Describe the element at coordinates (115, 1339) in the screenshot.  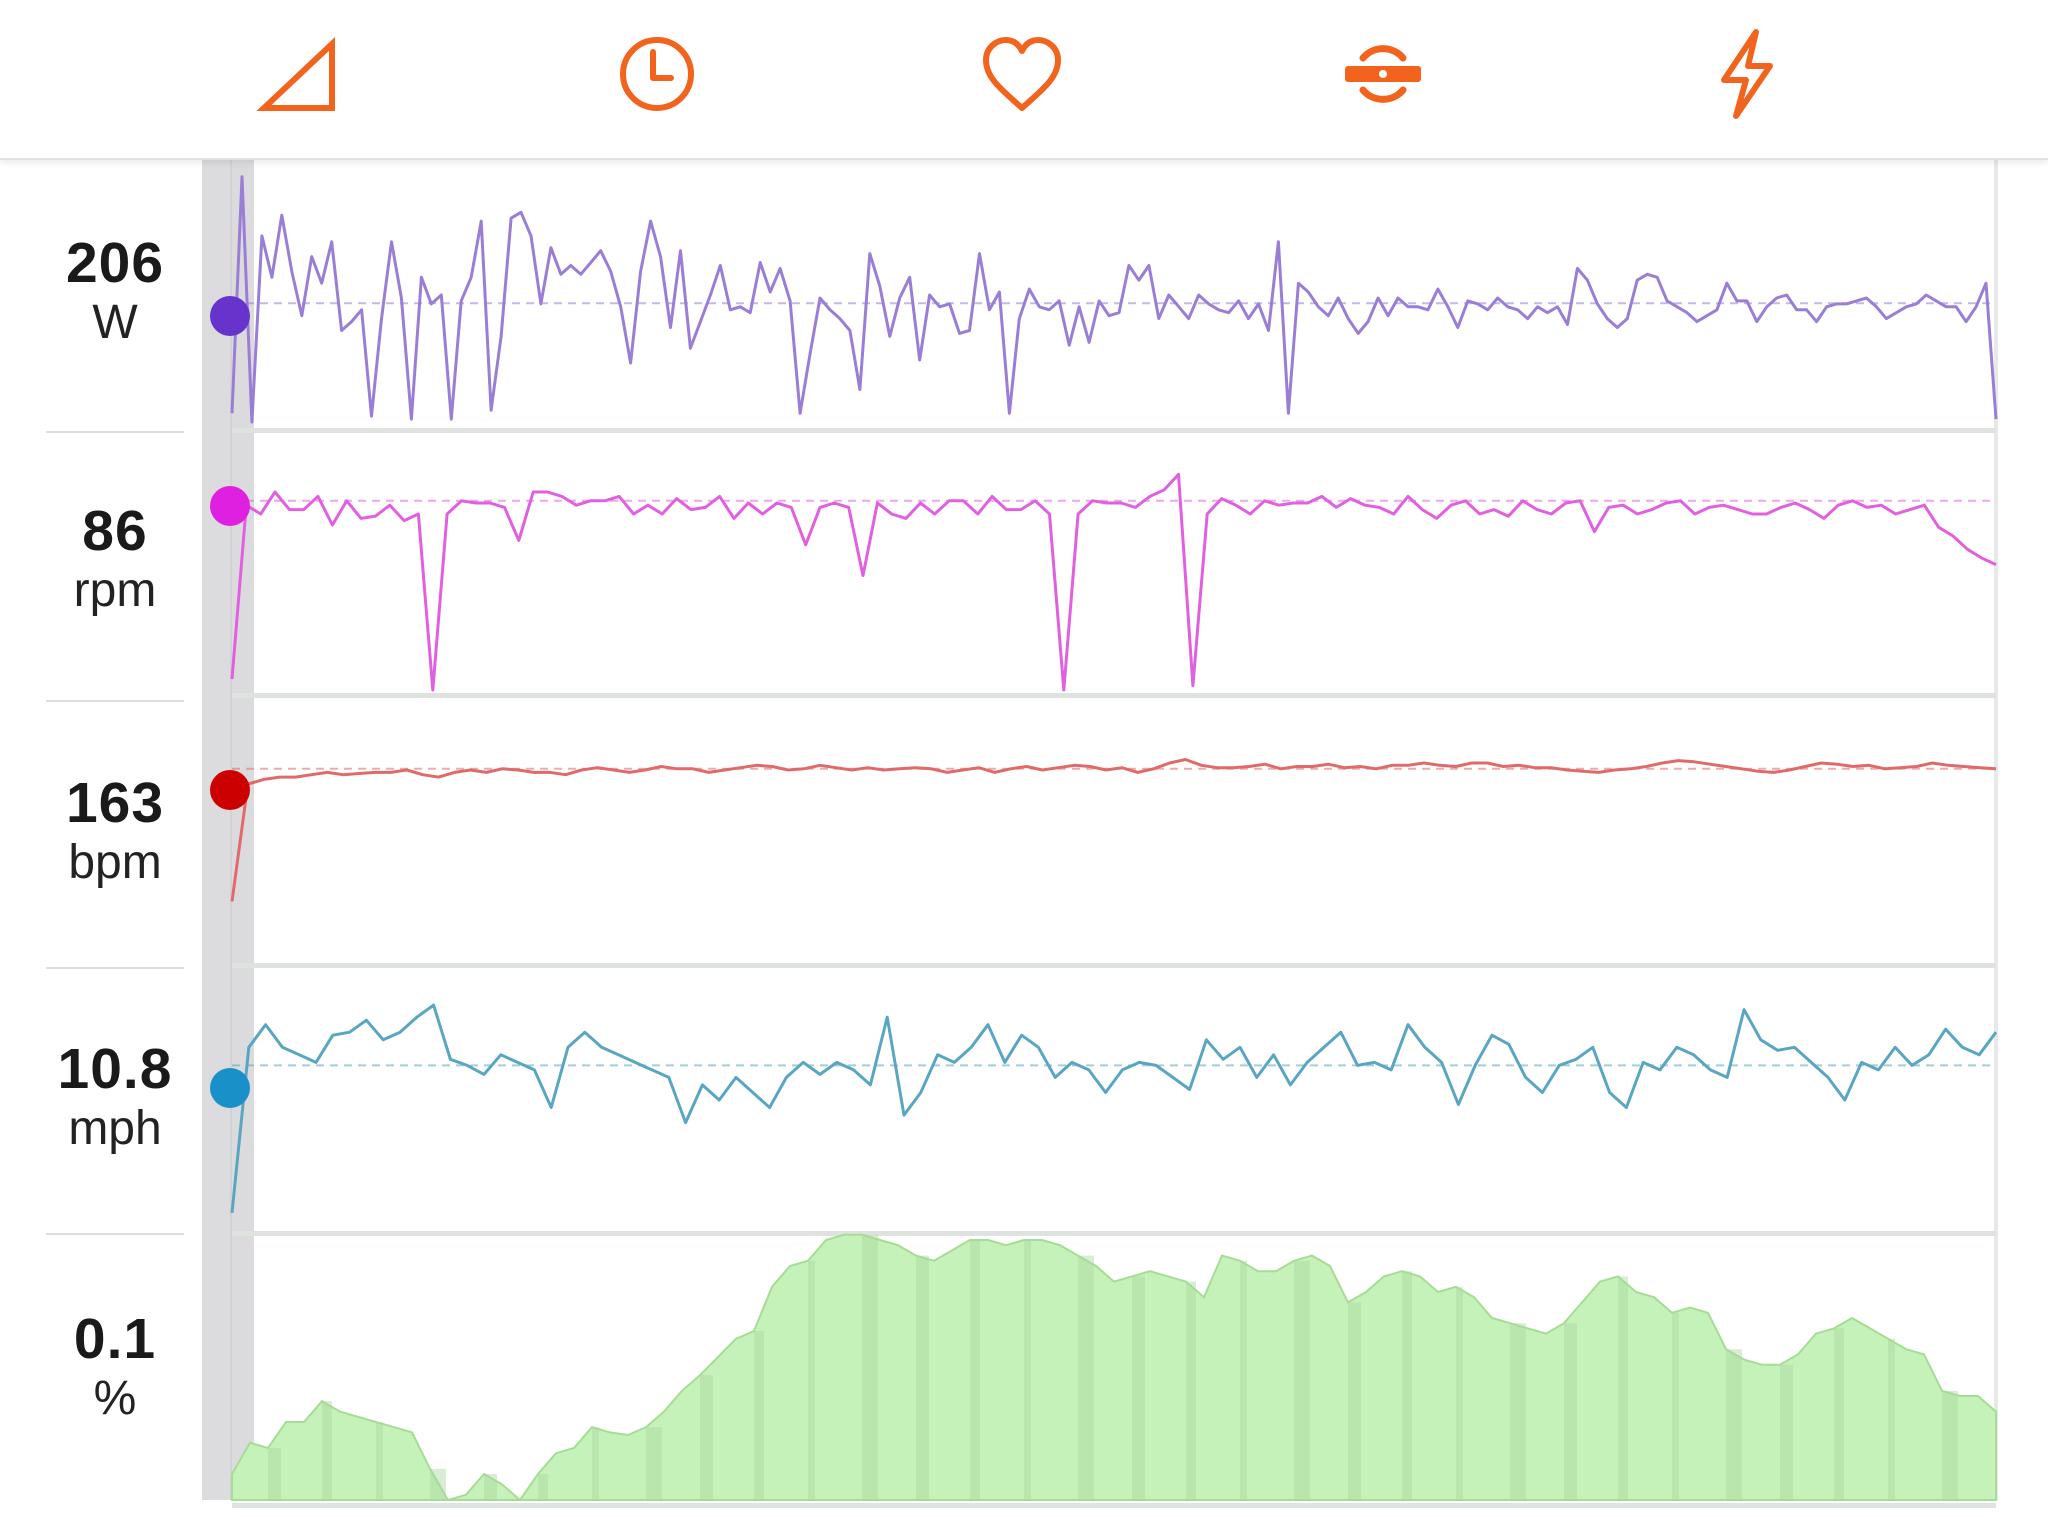
I see `grade-value: 0.1` at that location.